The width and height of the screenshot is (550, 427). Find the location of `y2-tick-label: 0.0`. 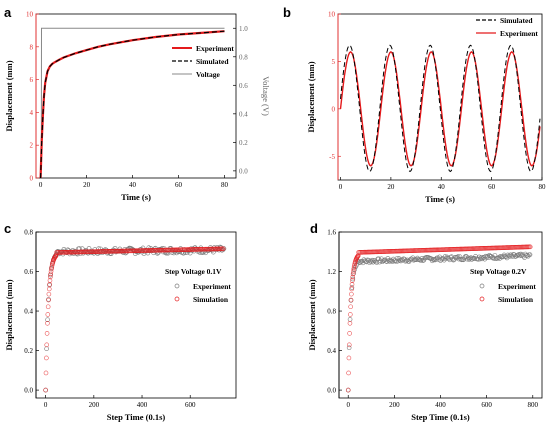

y2-tick-label: 0.0 is located at coordinates (243, 171).